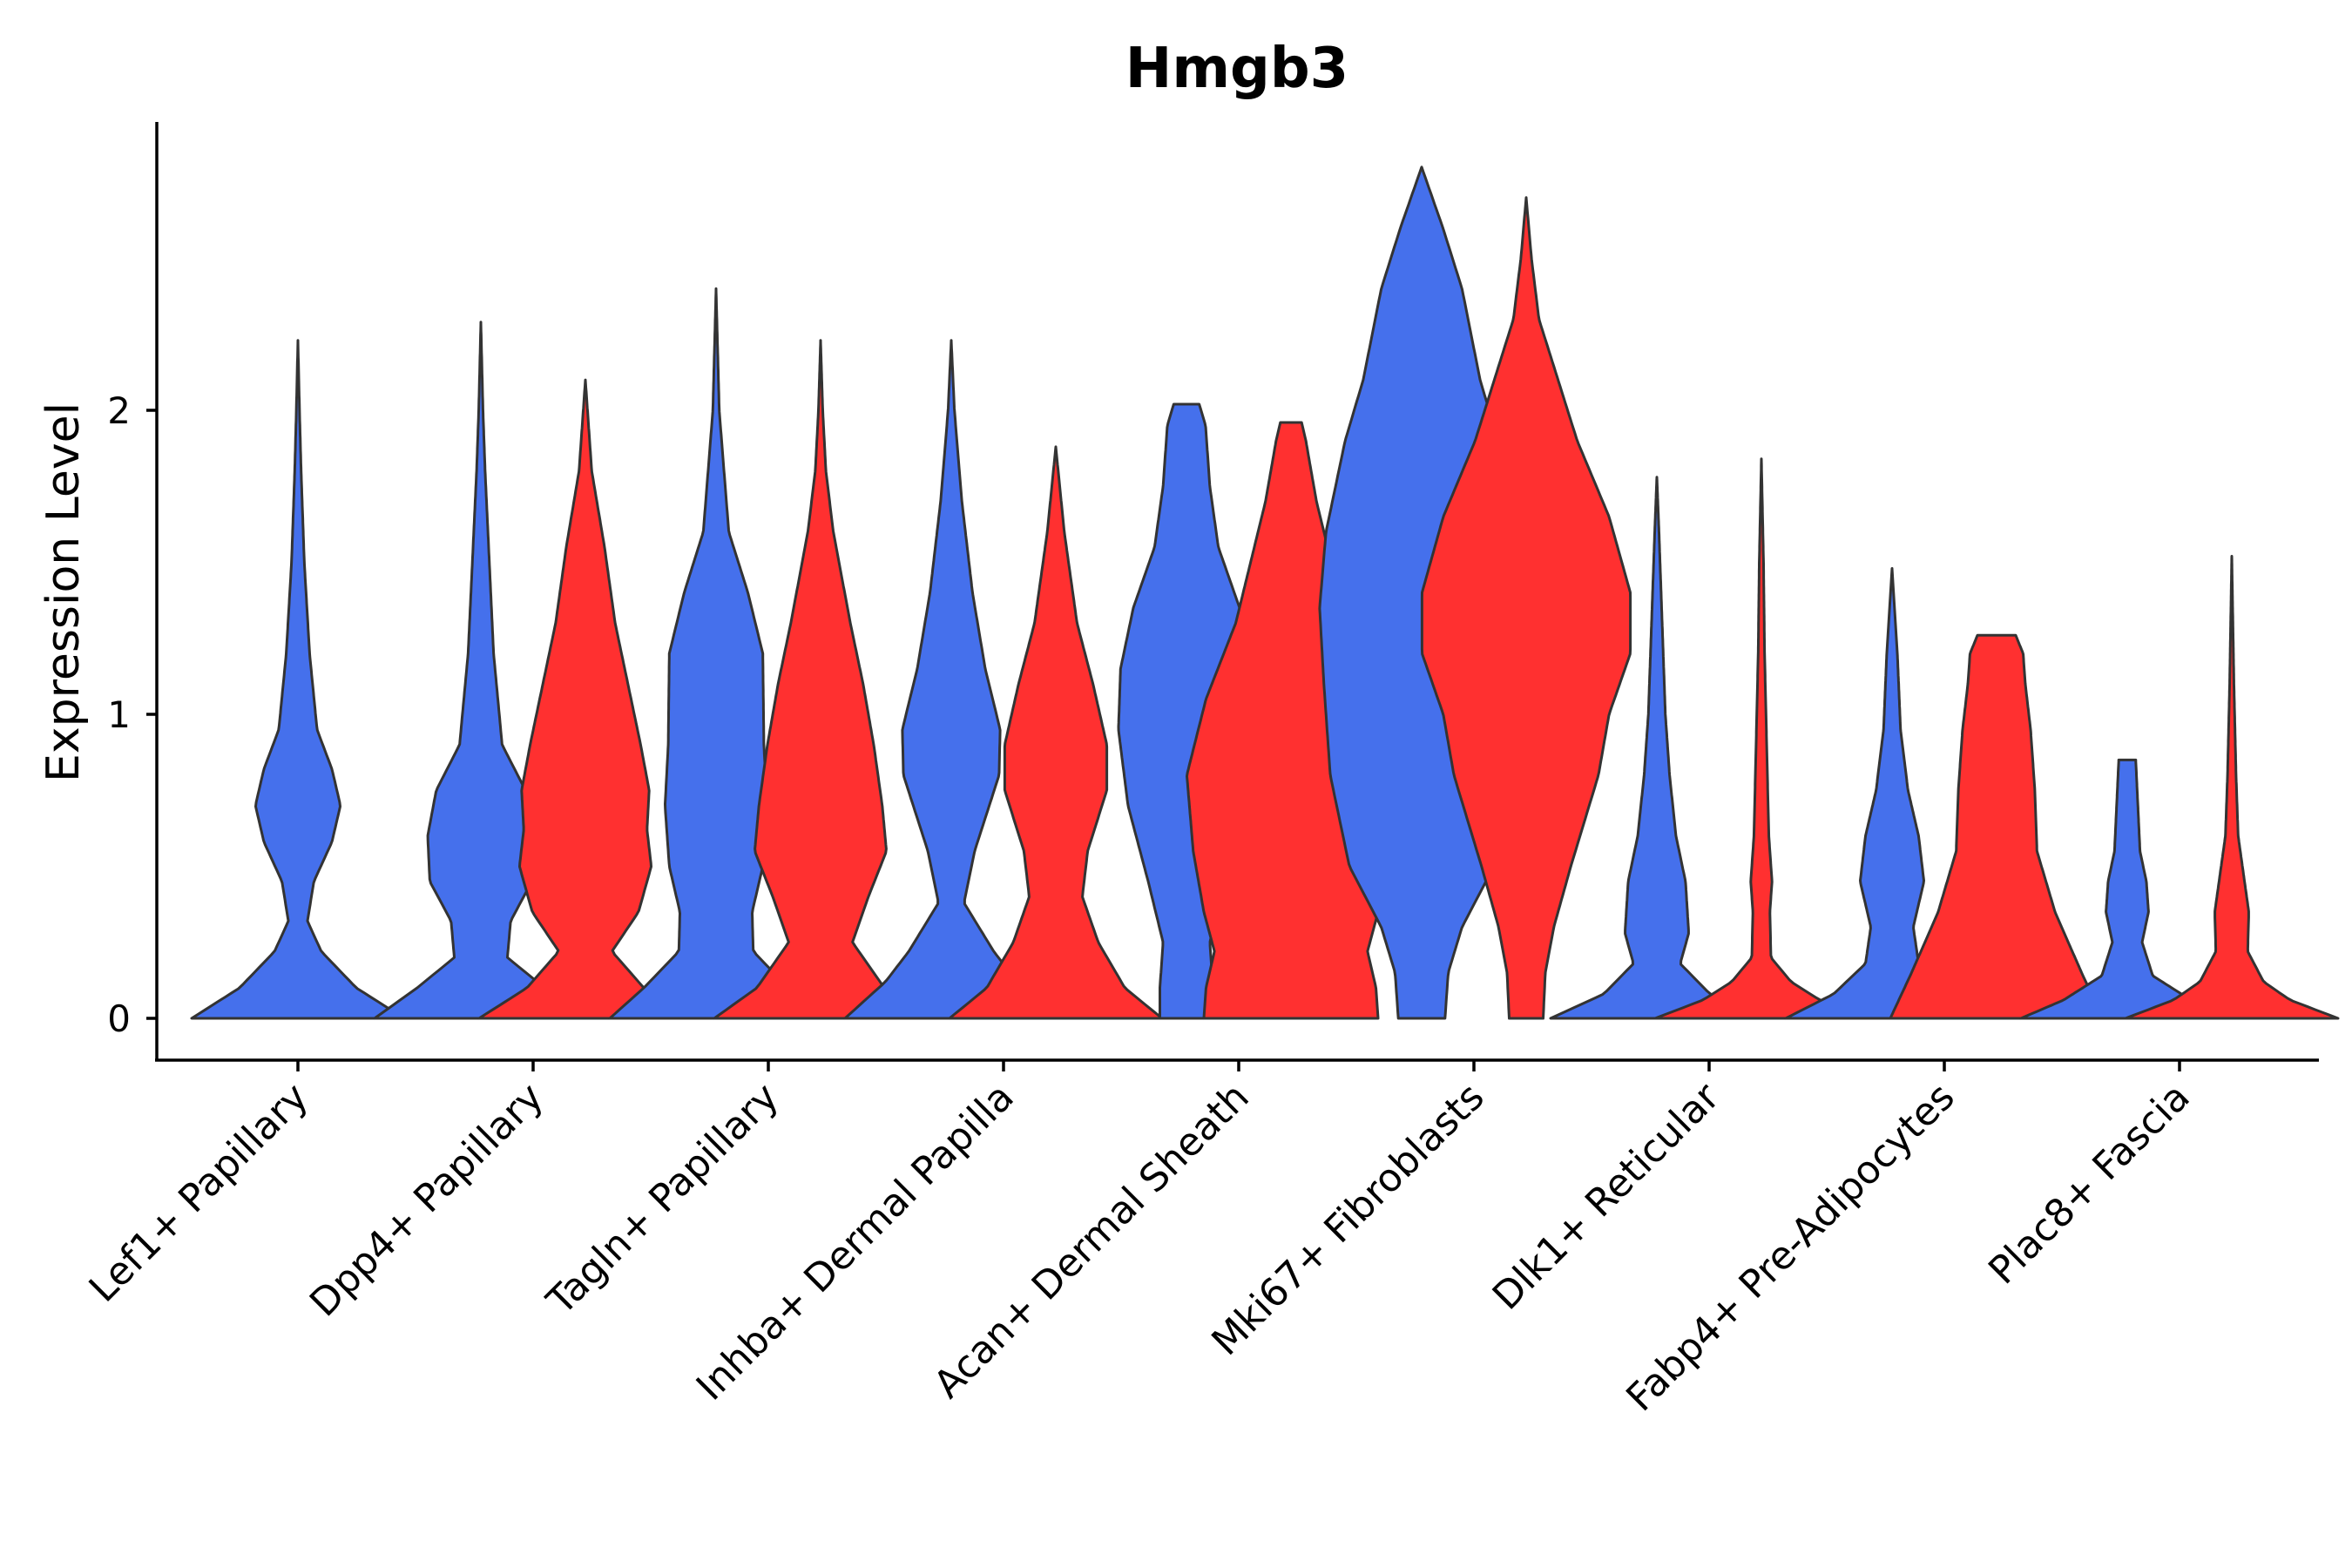 The height and width of the screenshot is (1568, 2352). I want to click on y-tick-label: 0, so click(119, 1018).